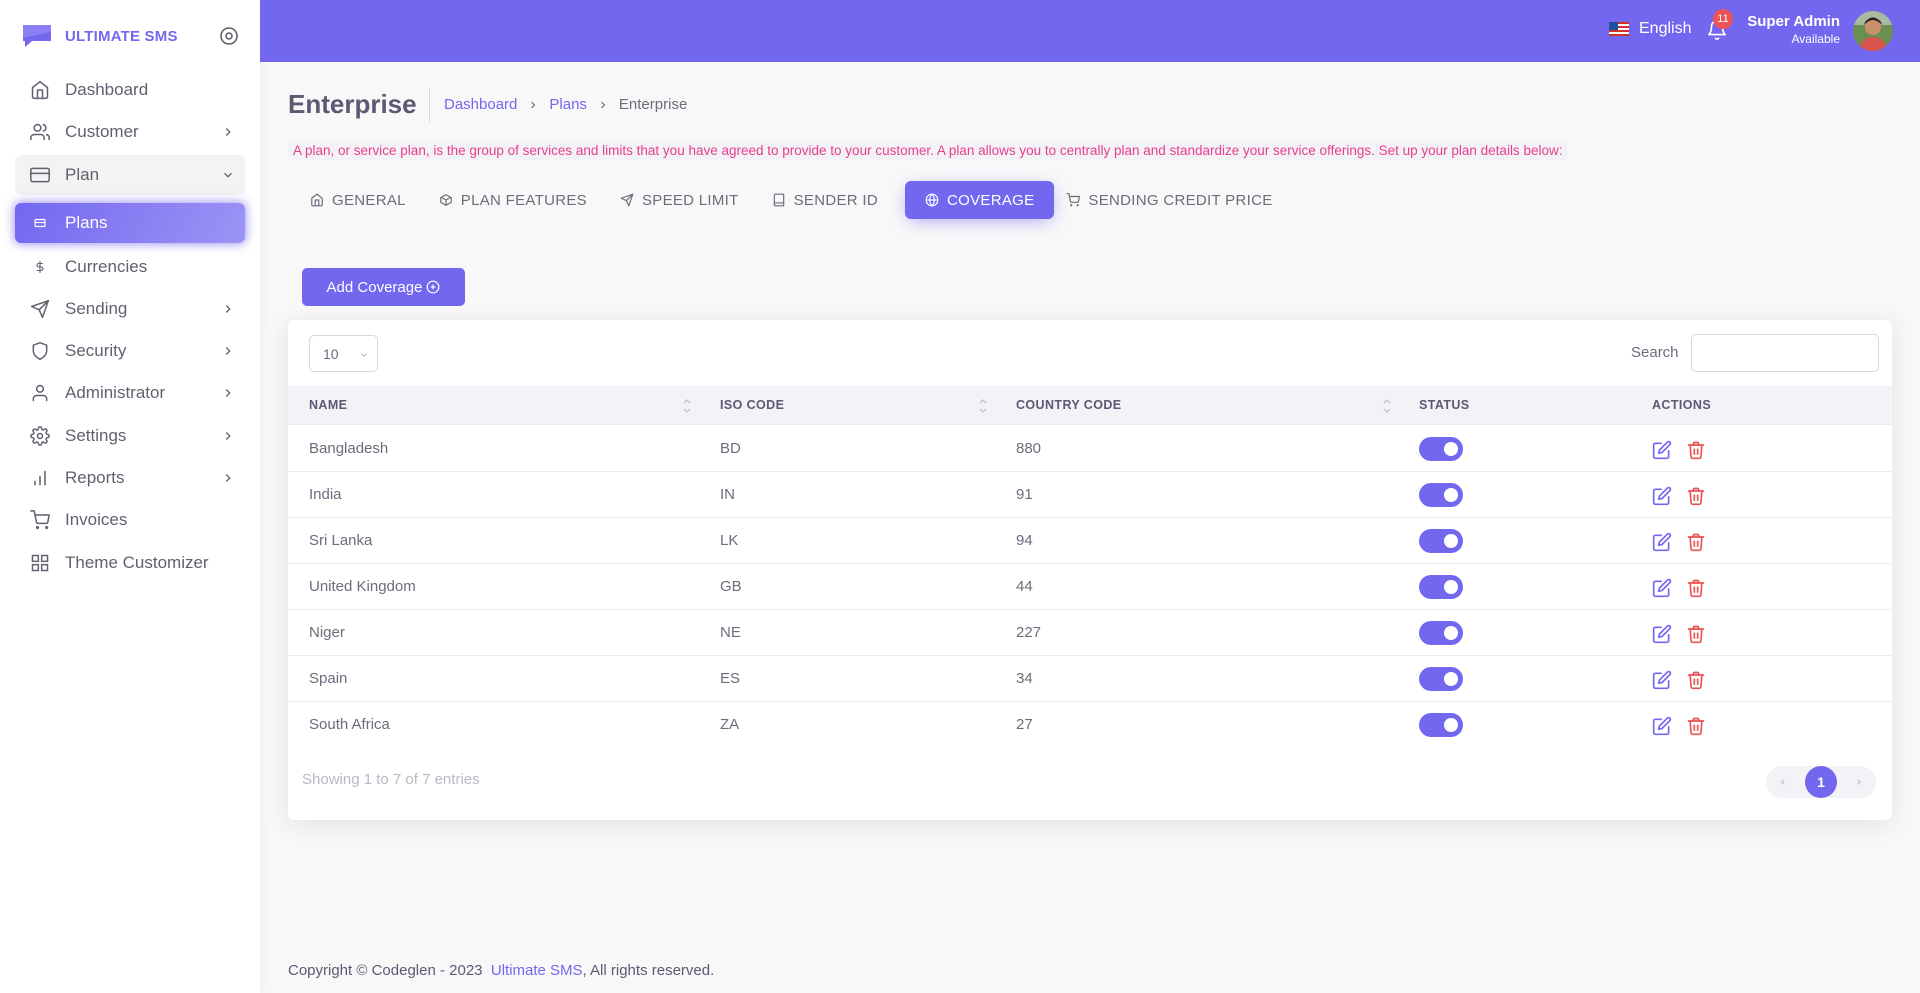 The height and width of the screenshot is (993, 1920). I want to click on grid-icon, so click(40, 563).